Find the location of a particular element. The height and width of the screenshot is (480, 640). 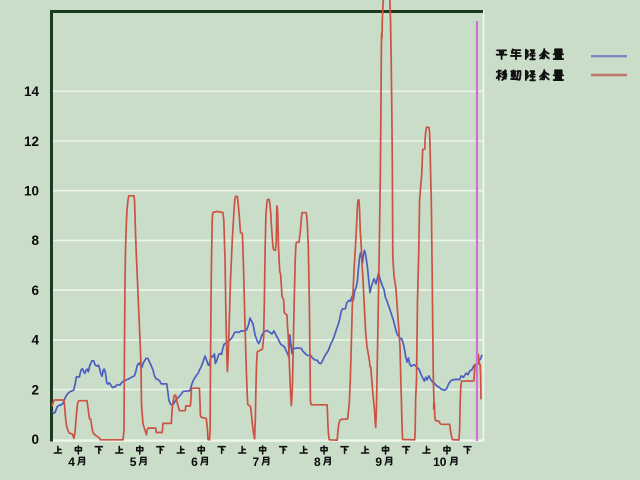

svg-text: 9 is located at coordinates (378, 462).